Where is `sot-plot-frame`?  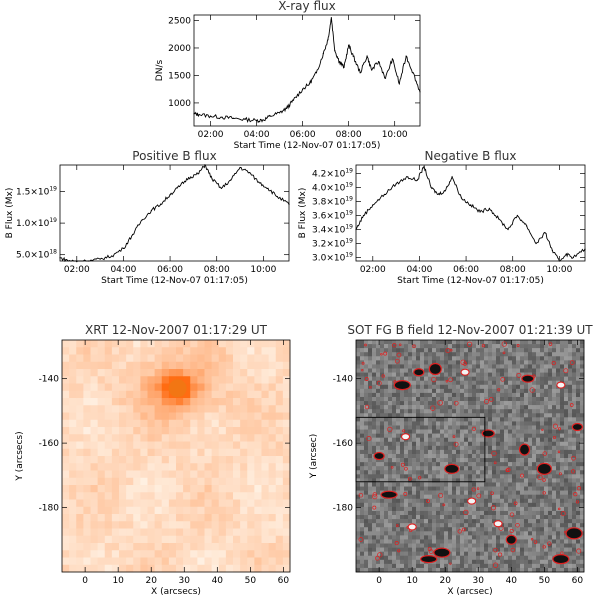
sot-plot-frame is located at coordinates (470, 456).